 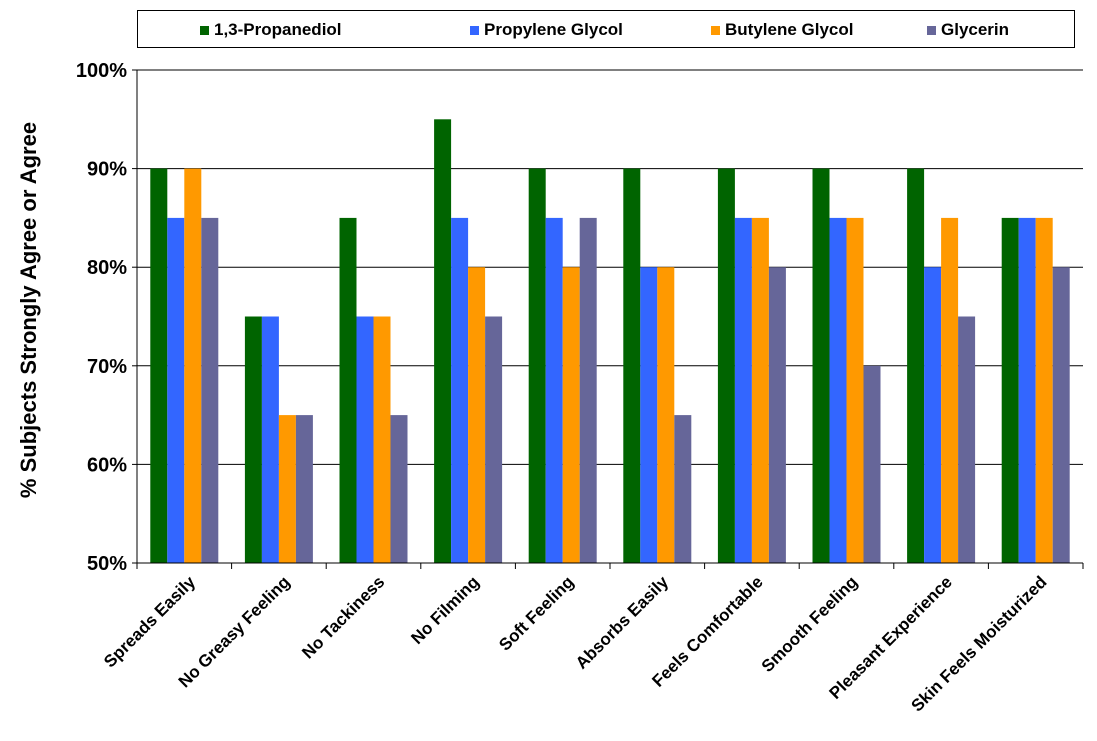 I want to click on y-tick-label: 60%, so click(x=107, y=465).